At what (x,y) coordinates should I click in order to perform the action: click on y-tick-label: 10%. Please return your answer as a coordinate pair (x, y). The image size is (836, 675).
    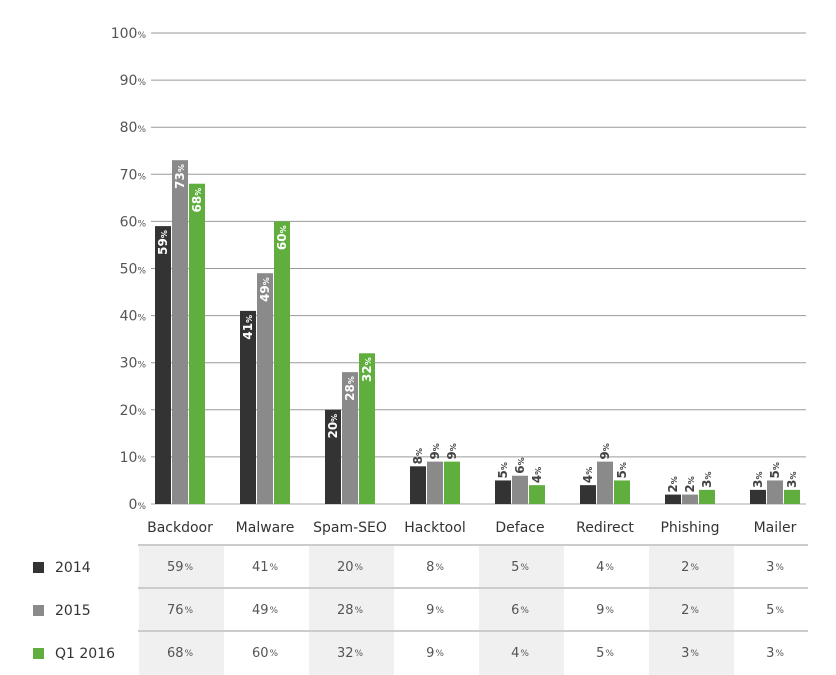
    Looking at the image, I should click on (133, 458).